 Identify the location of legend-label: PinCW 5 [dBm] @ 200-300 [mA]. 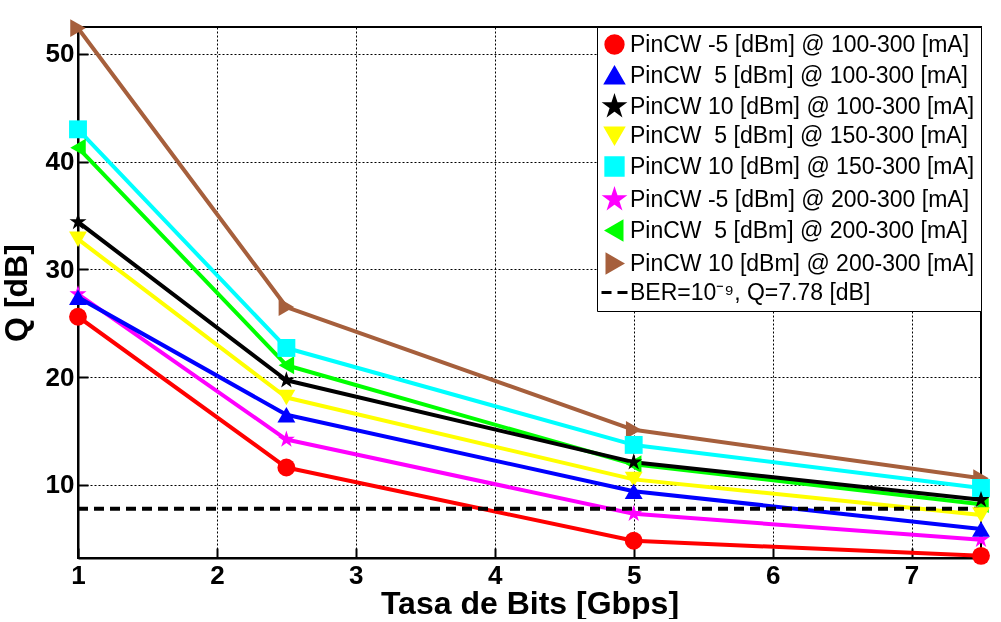
(799, 229).